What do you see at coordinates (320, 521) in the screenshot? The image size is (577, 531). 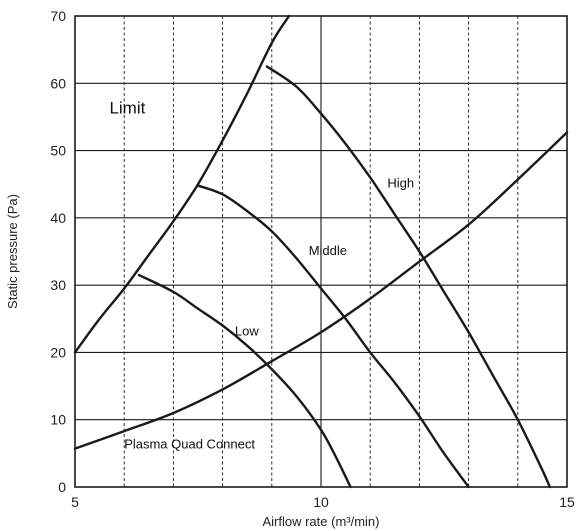 I see `x-axis-label: Airflow rate (m³/min)` at bounding box center [320, 521].